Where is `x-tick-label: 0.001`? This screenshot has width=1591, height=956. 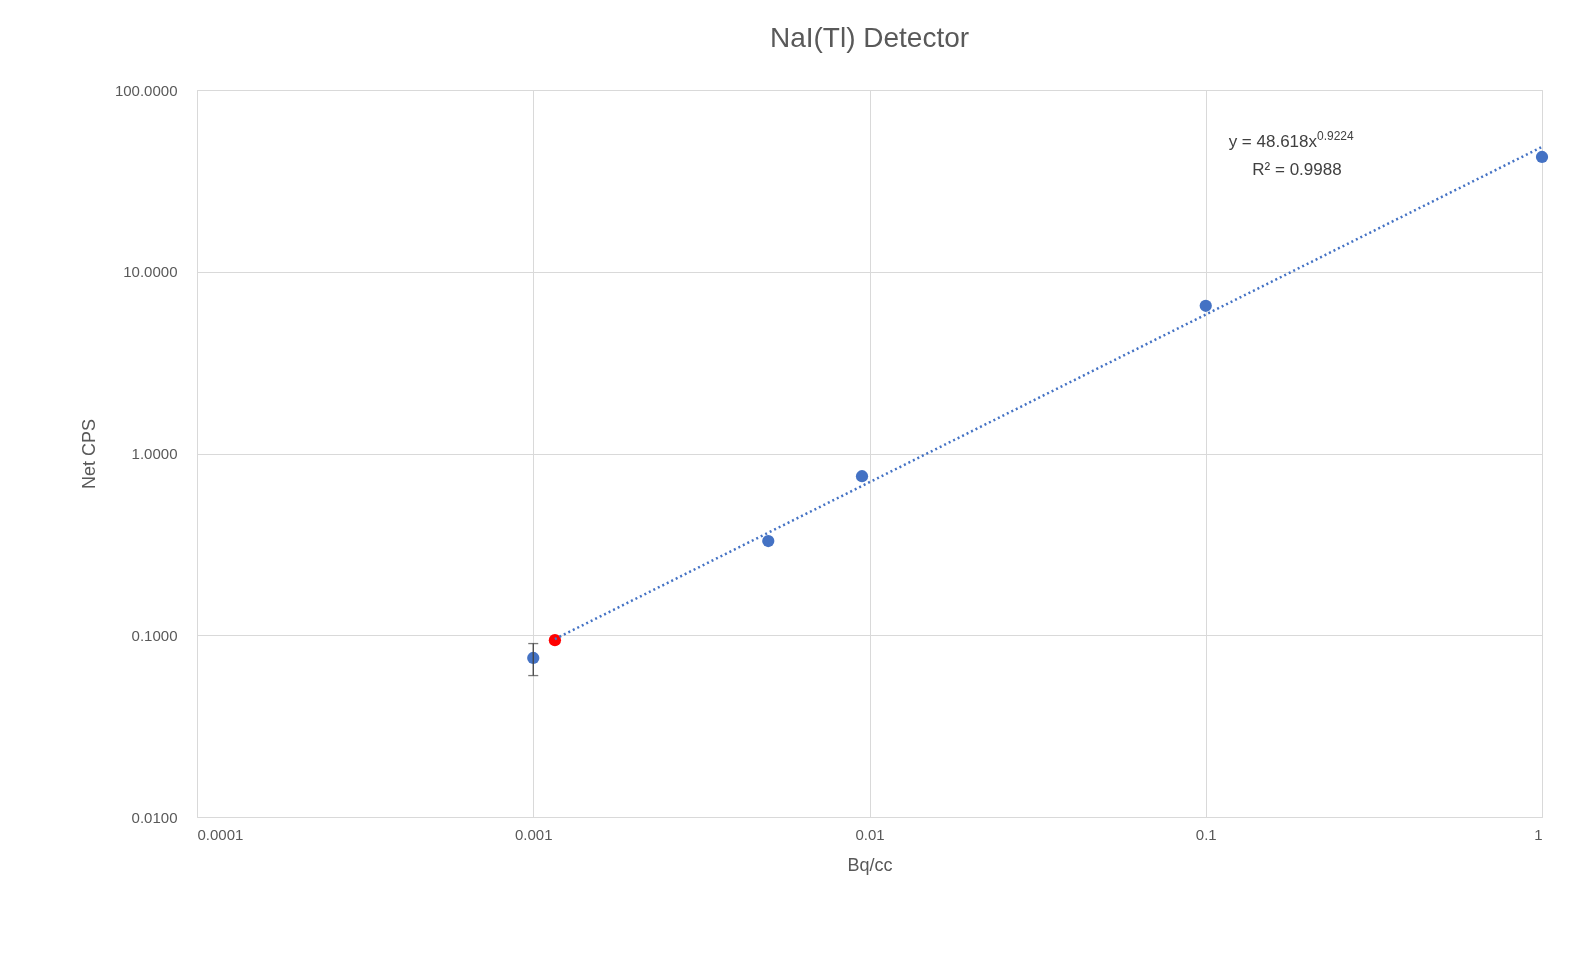
x-tick-label: 0.001 is located at coordinates (533, 834).